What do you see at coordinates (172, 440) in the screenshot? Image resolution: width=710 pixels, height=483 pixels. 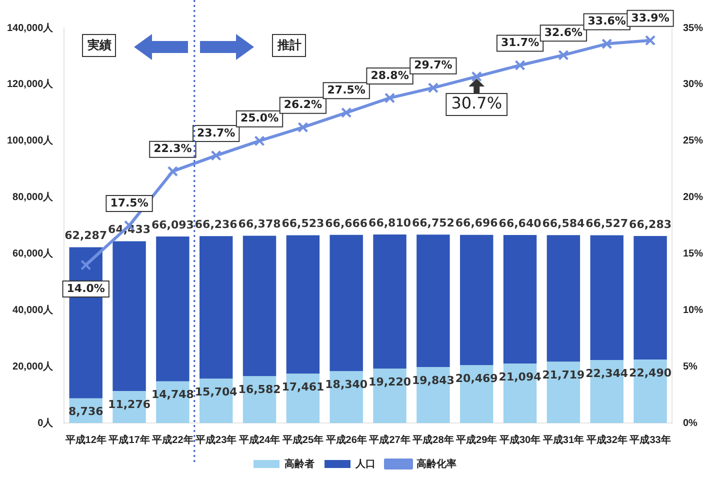 I see `x-tick-label: 平成22年` at bounding box center [172, 440].